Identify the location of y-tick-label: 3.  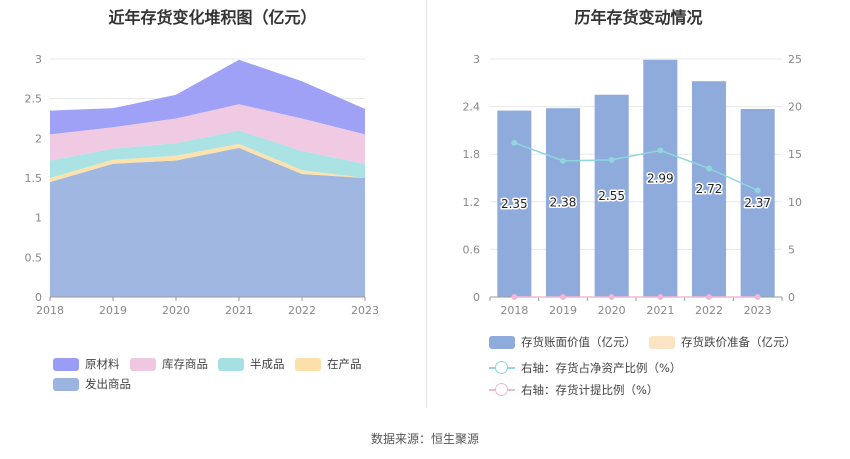
(38, 59).